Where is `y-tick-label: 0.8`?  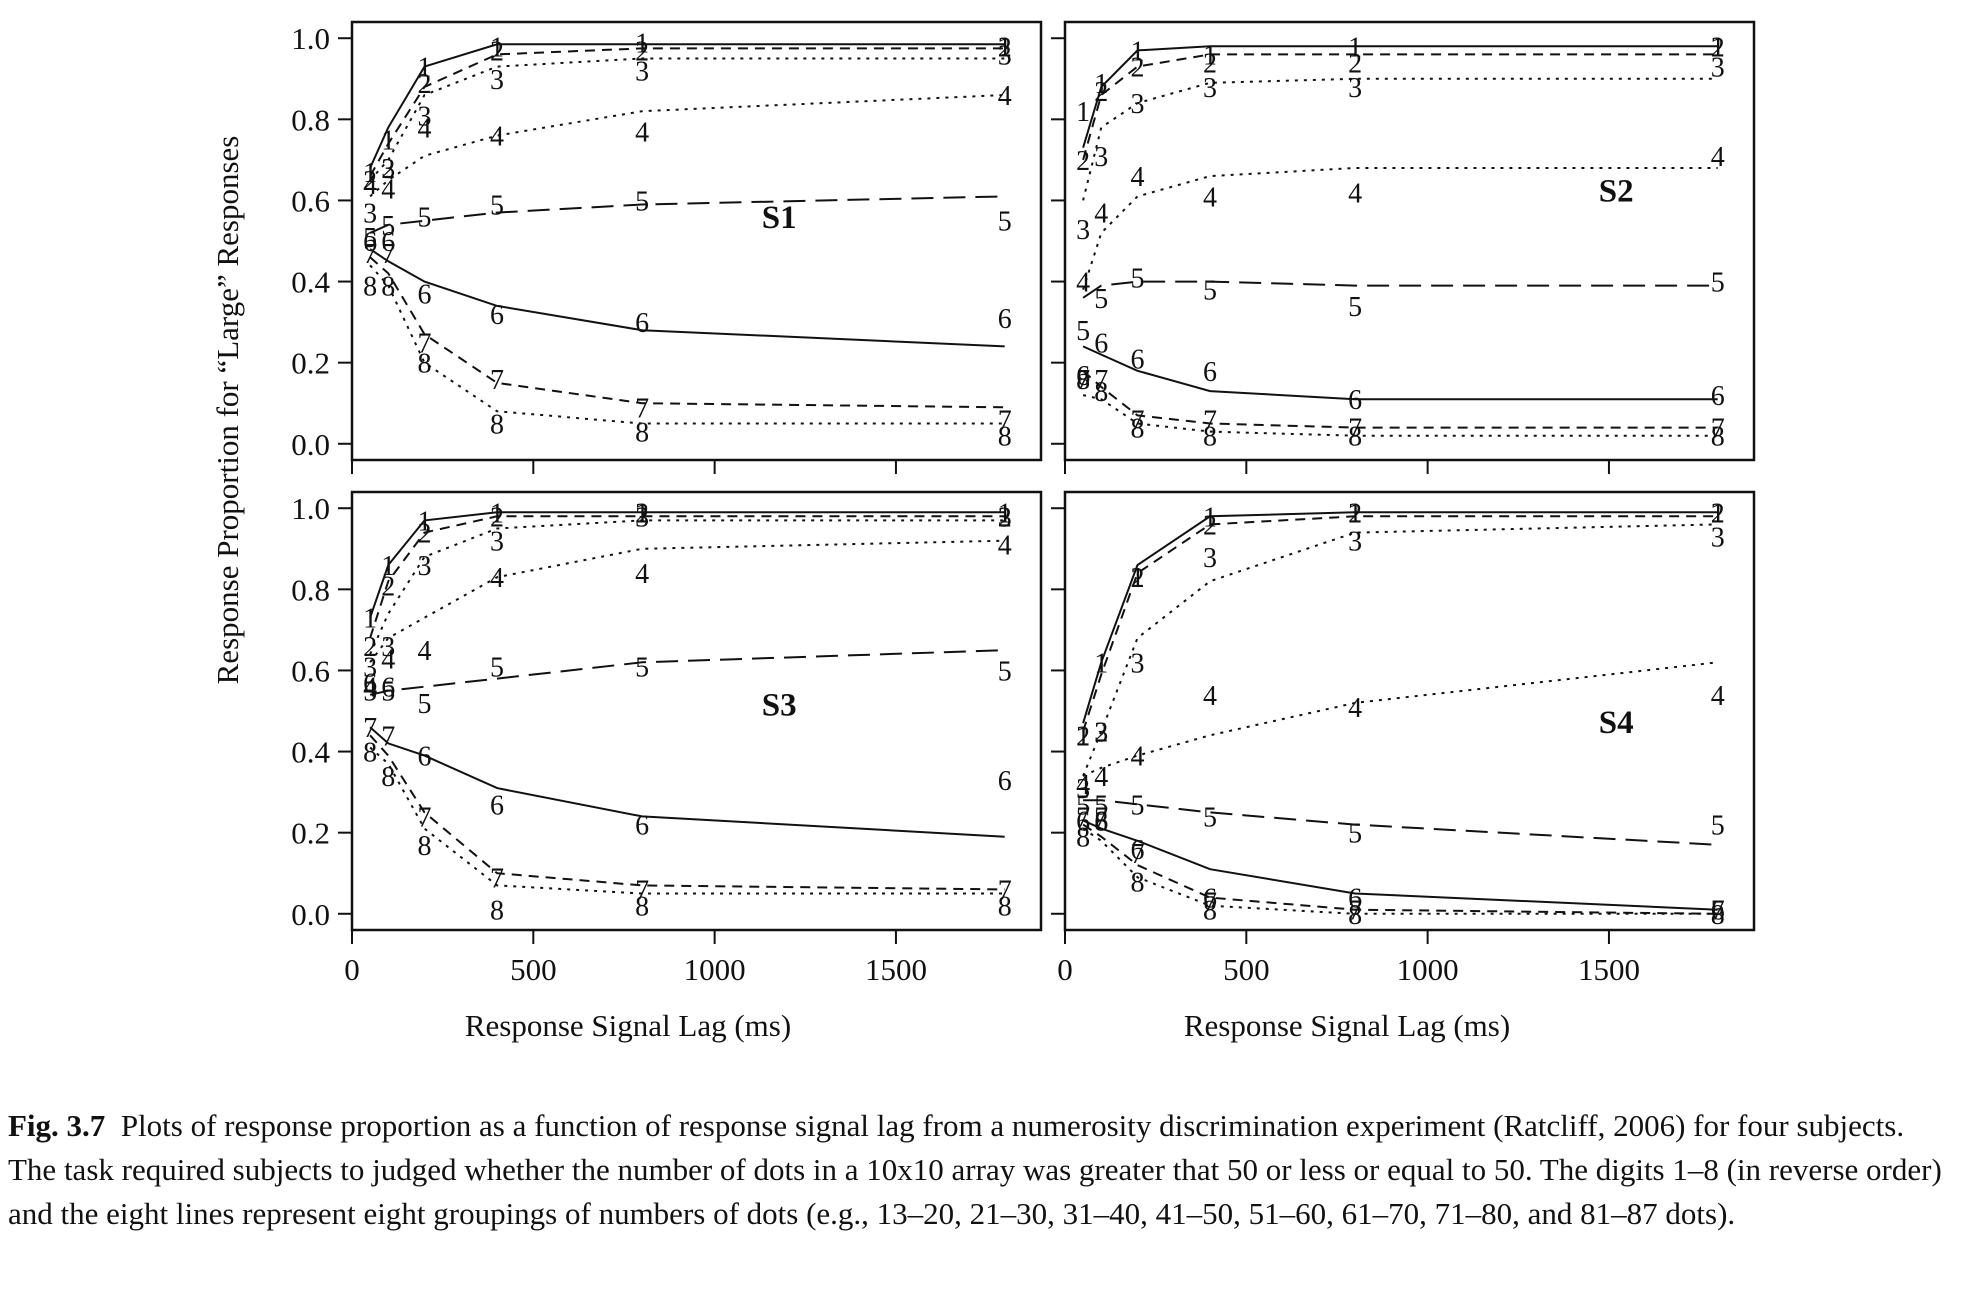
y-tick-label: 0.8 is located at coordinates (310, 589).